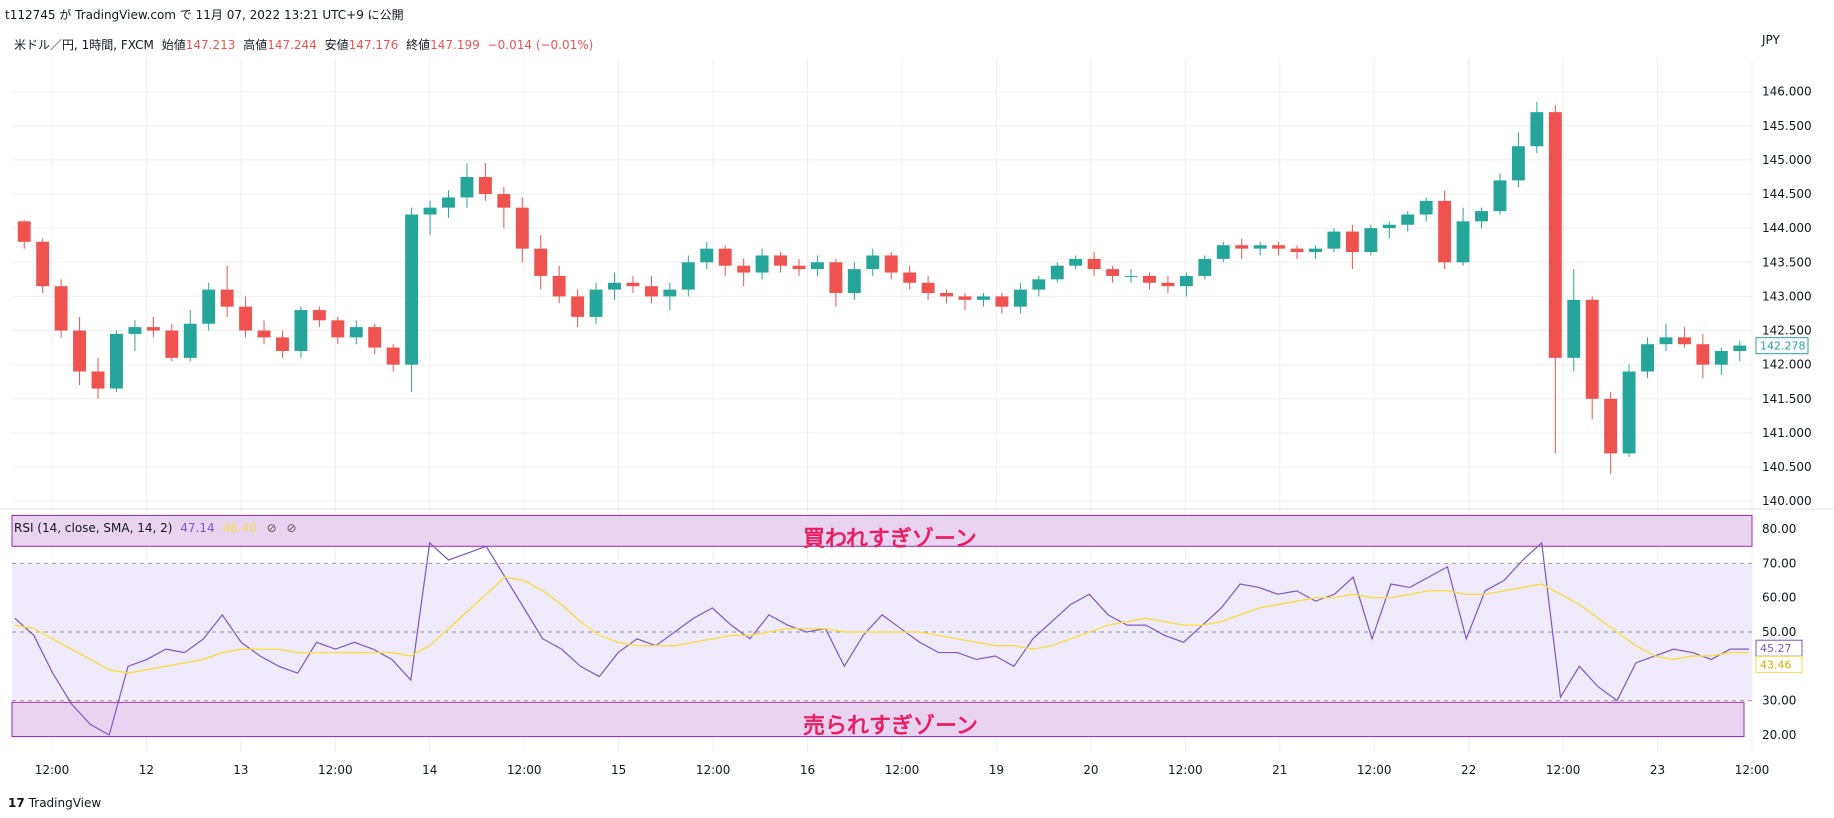 The image size is (1834, 818). I want to click on x-tick-label: 20, so click(1090, 770).